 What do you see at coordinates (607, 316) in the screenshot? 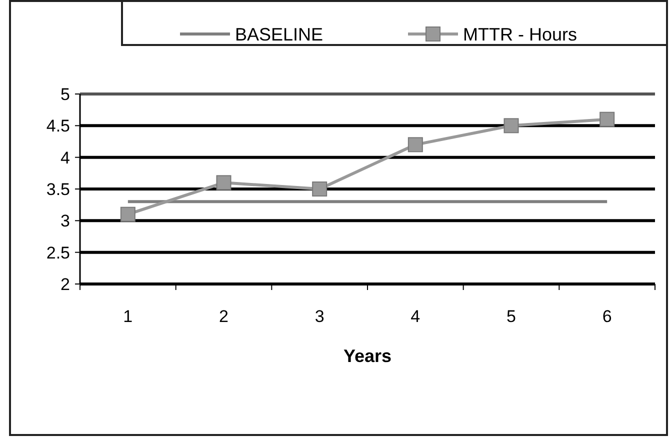
I see `x-tick-label: 6` at bounding box center [607, 316].